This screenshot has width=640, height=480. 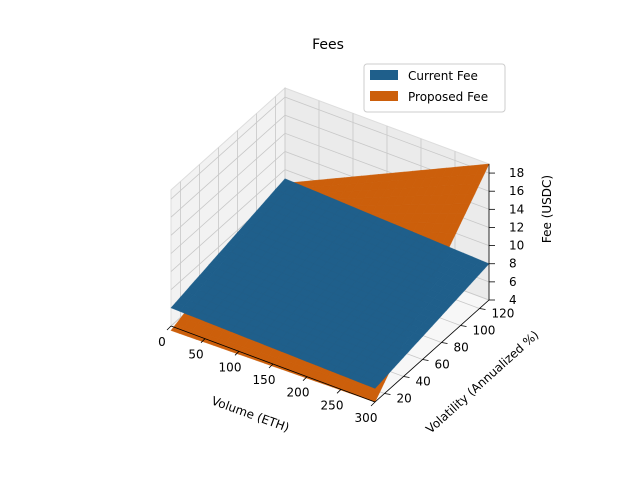 I want to click on z-tick-label: 4, so click(x=513, y=300).